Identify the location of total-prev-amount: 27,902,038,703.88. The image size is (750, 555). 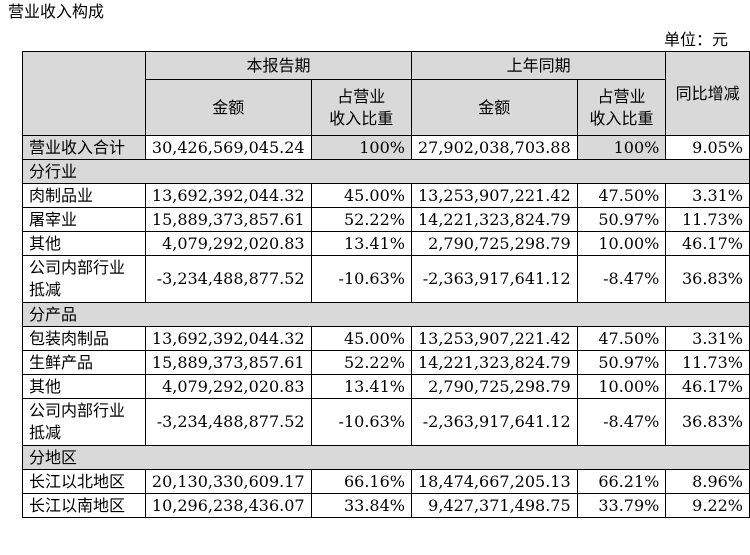
(494, 148).